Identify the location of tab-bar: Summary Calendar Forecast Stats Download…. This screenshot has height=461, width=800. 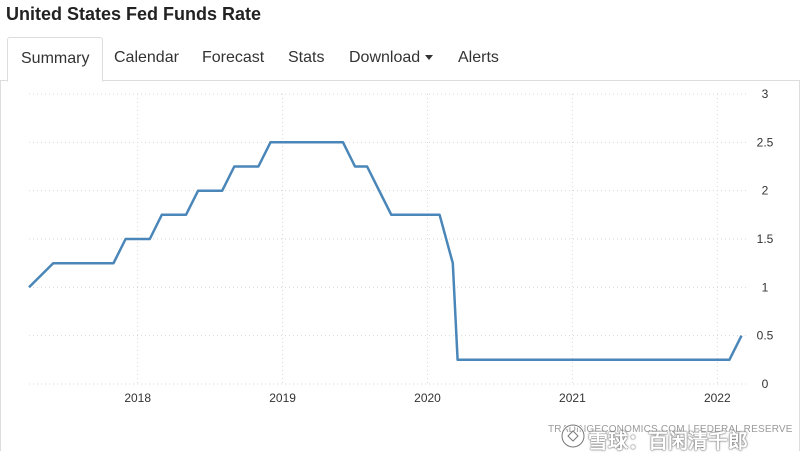
(400, 59).